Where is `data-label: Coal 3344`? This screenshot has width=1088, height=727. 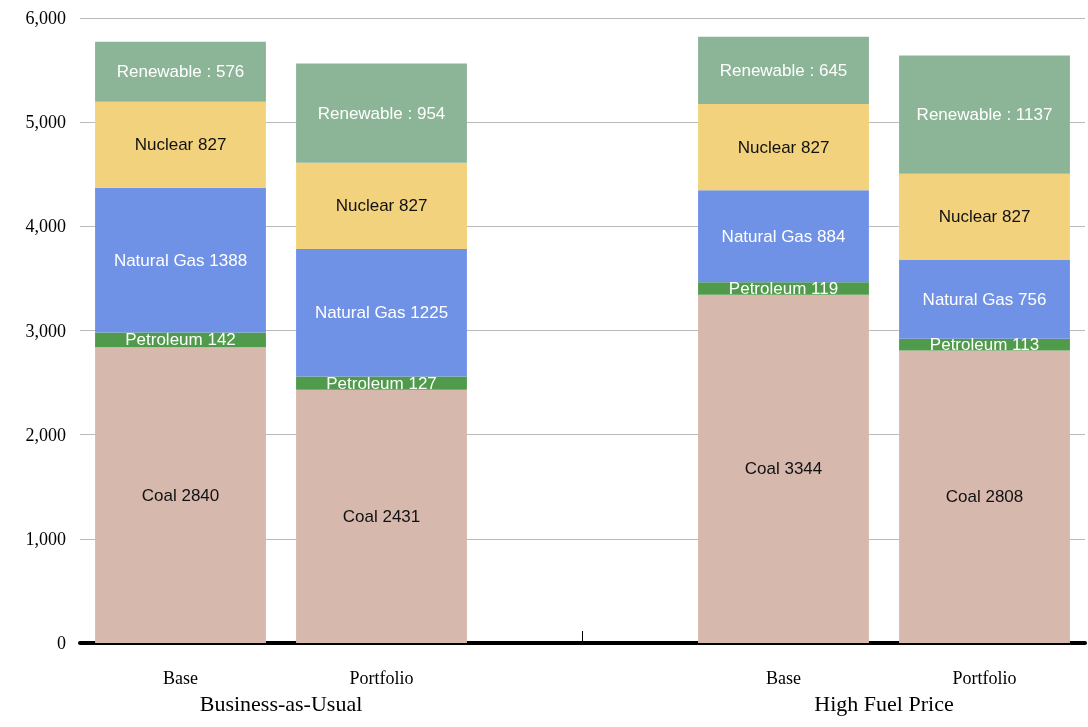
data-label: Coal 3344 is located at coordinates (783, 469).